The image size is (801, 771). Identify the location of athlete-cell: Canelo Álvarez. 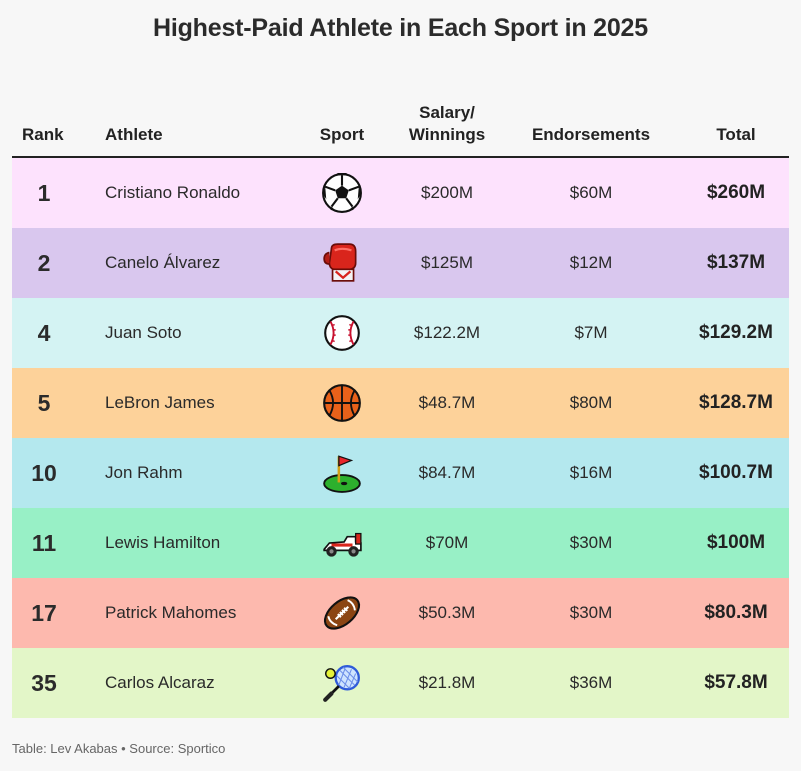
(163, 262).